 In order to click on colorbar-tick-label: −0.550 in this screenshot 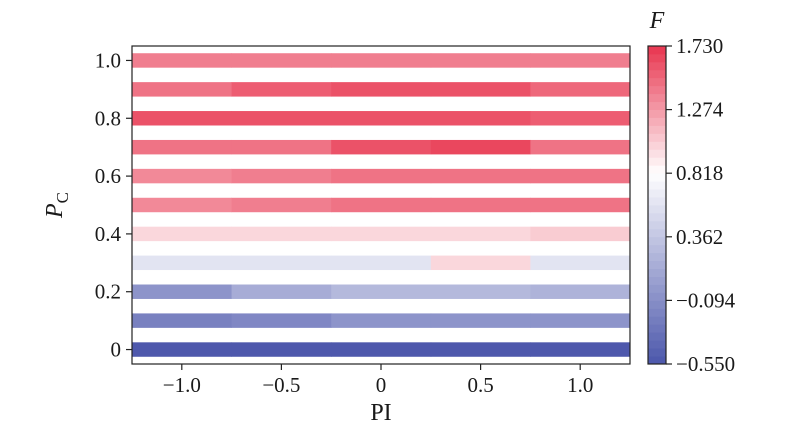, I will do `click(705, 364)`.